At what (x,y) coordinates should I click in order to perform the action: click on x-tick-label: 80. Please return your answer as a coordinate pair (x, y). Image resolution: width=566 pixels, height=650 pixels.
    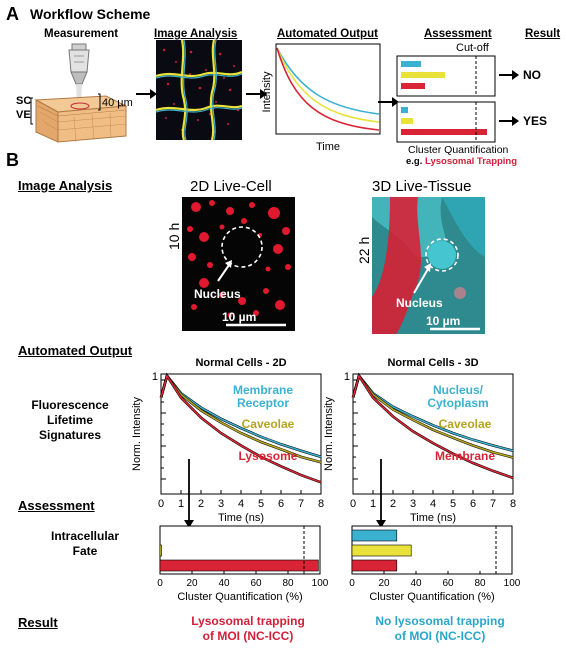
    Looking at the image, I should click on (480, 583).